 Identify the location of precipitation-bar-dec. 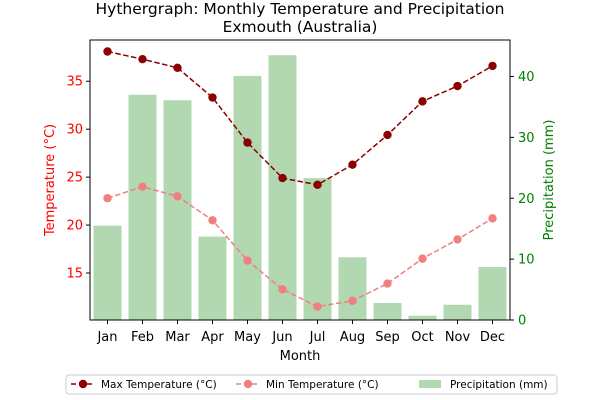
(492, 293).